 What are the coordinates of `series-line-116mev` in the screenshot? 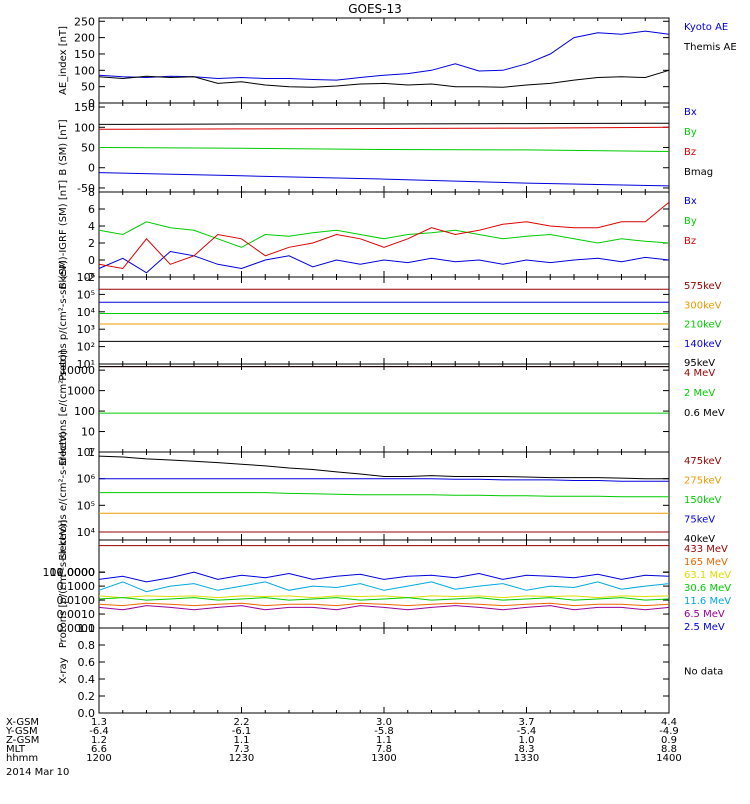 It's located at (384, 587).